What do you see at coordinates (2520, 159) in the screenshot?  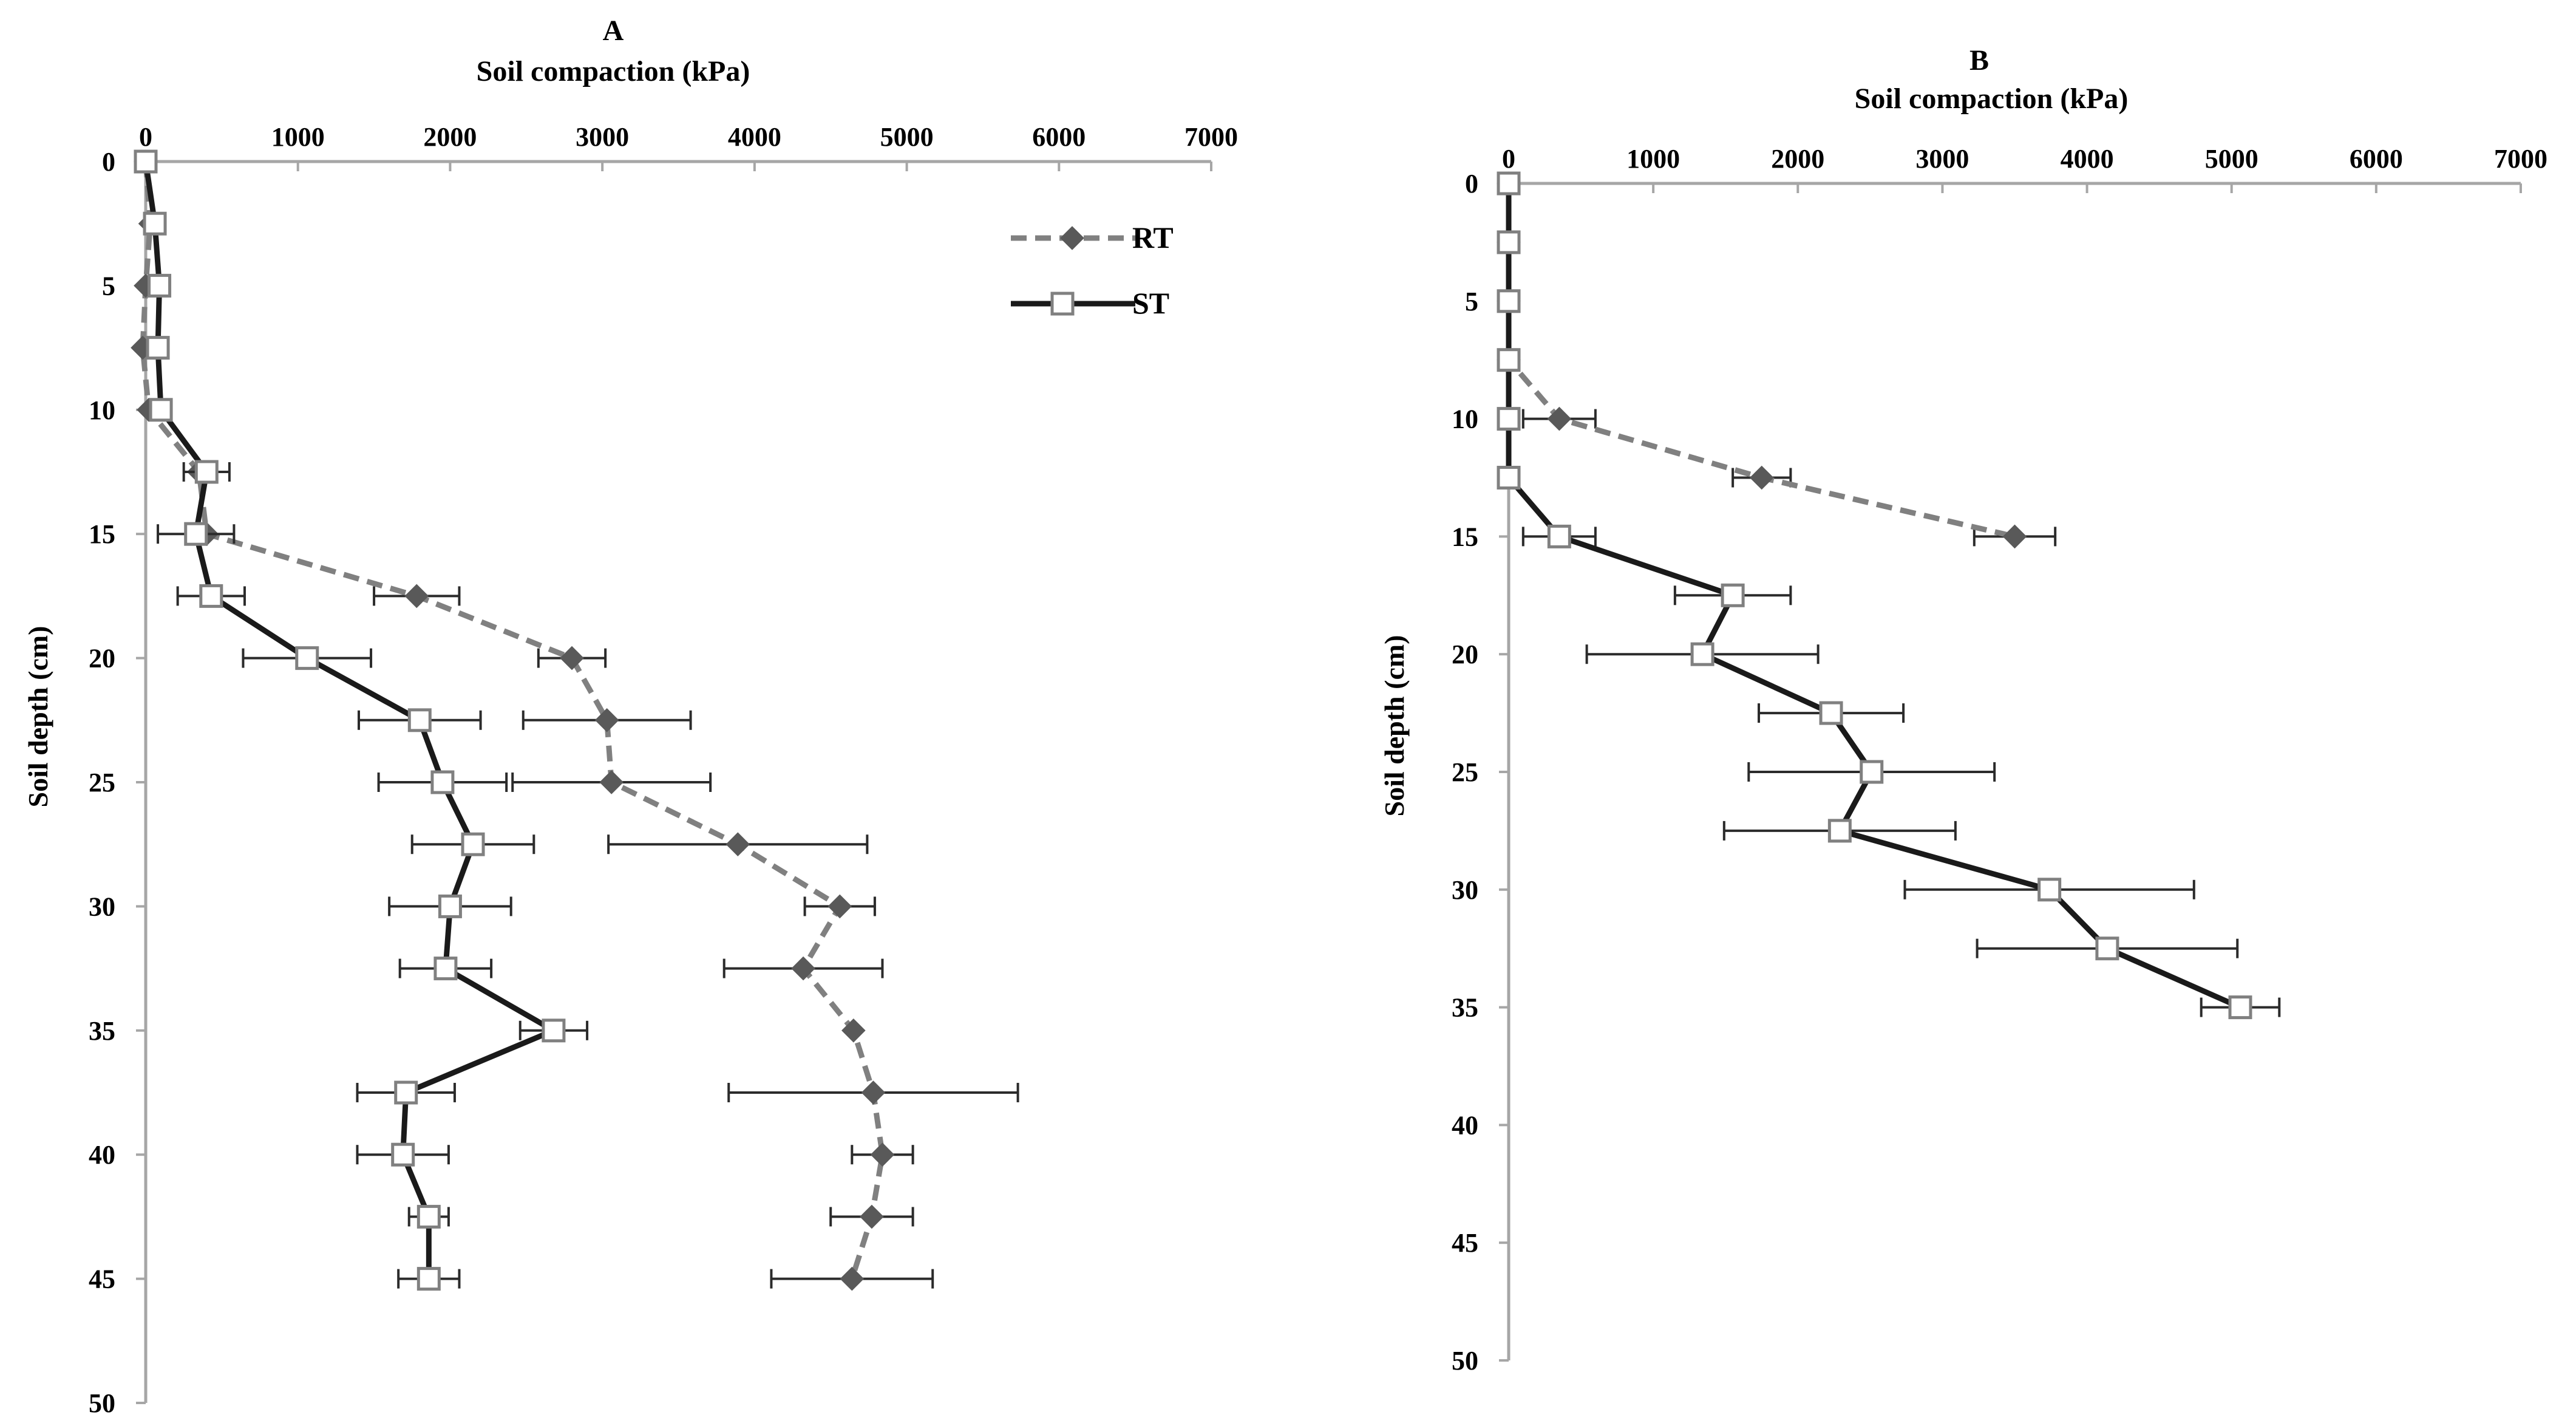 I see `x-tick-label: 7000` at bounding box center [2520, 159].